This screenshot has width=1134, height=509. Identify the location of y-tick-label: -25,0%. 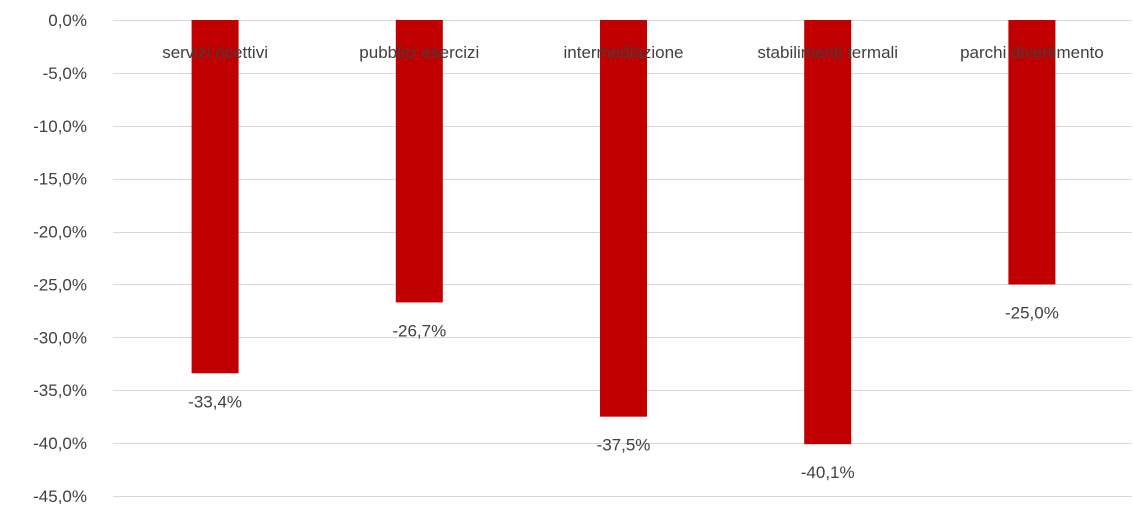
(60, 284).